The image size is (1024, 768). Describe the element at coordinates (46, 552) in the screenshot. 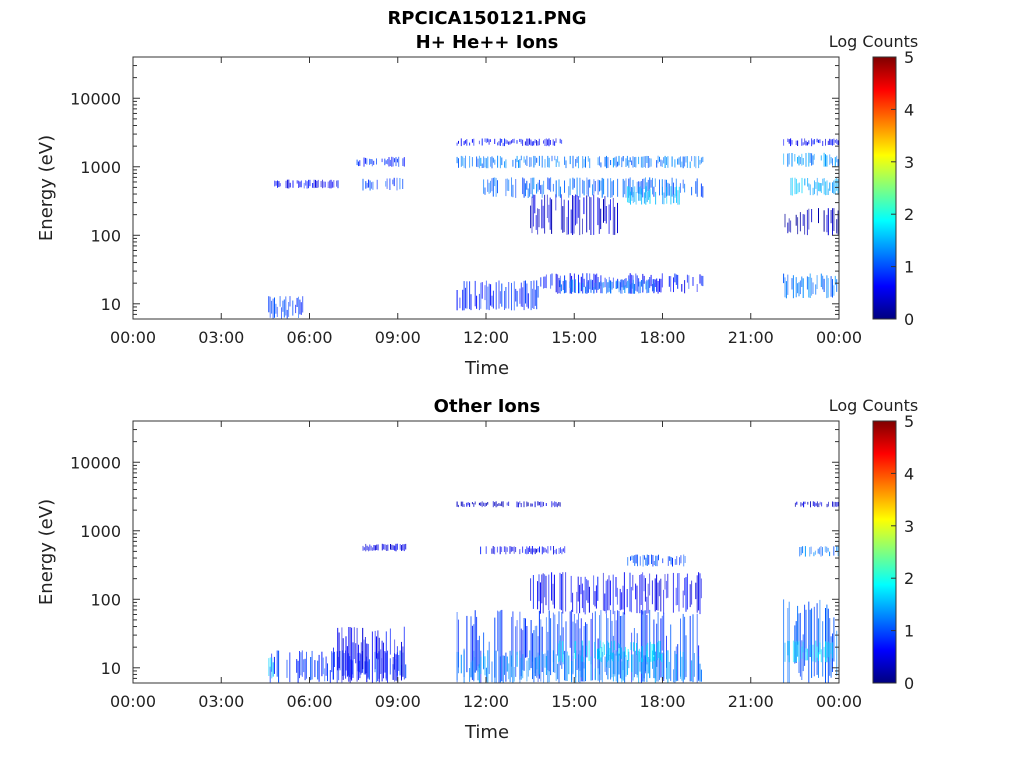

I see `y-axis-label: Energy (eV)` at that location.